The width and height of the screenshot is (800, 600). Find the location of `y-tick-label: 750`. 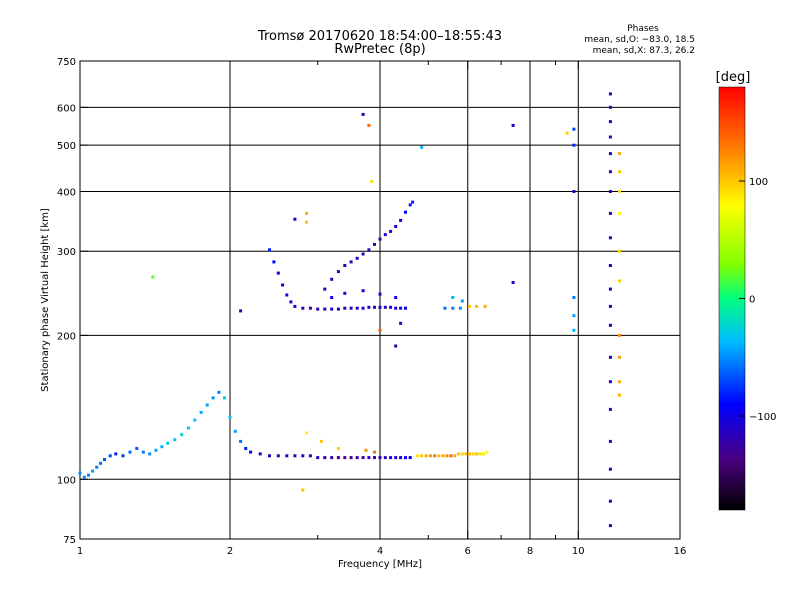

y-tick-label: 750 is located at coordinates (66, 62).